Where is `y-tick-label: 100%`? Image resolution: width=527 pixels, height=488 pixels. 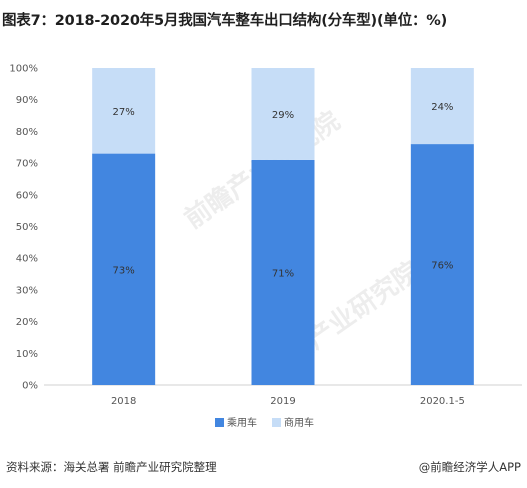 y-tick-label: 100% is located at coordinates (23, 69).